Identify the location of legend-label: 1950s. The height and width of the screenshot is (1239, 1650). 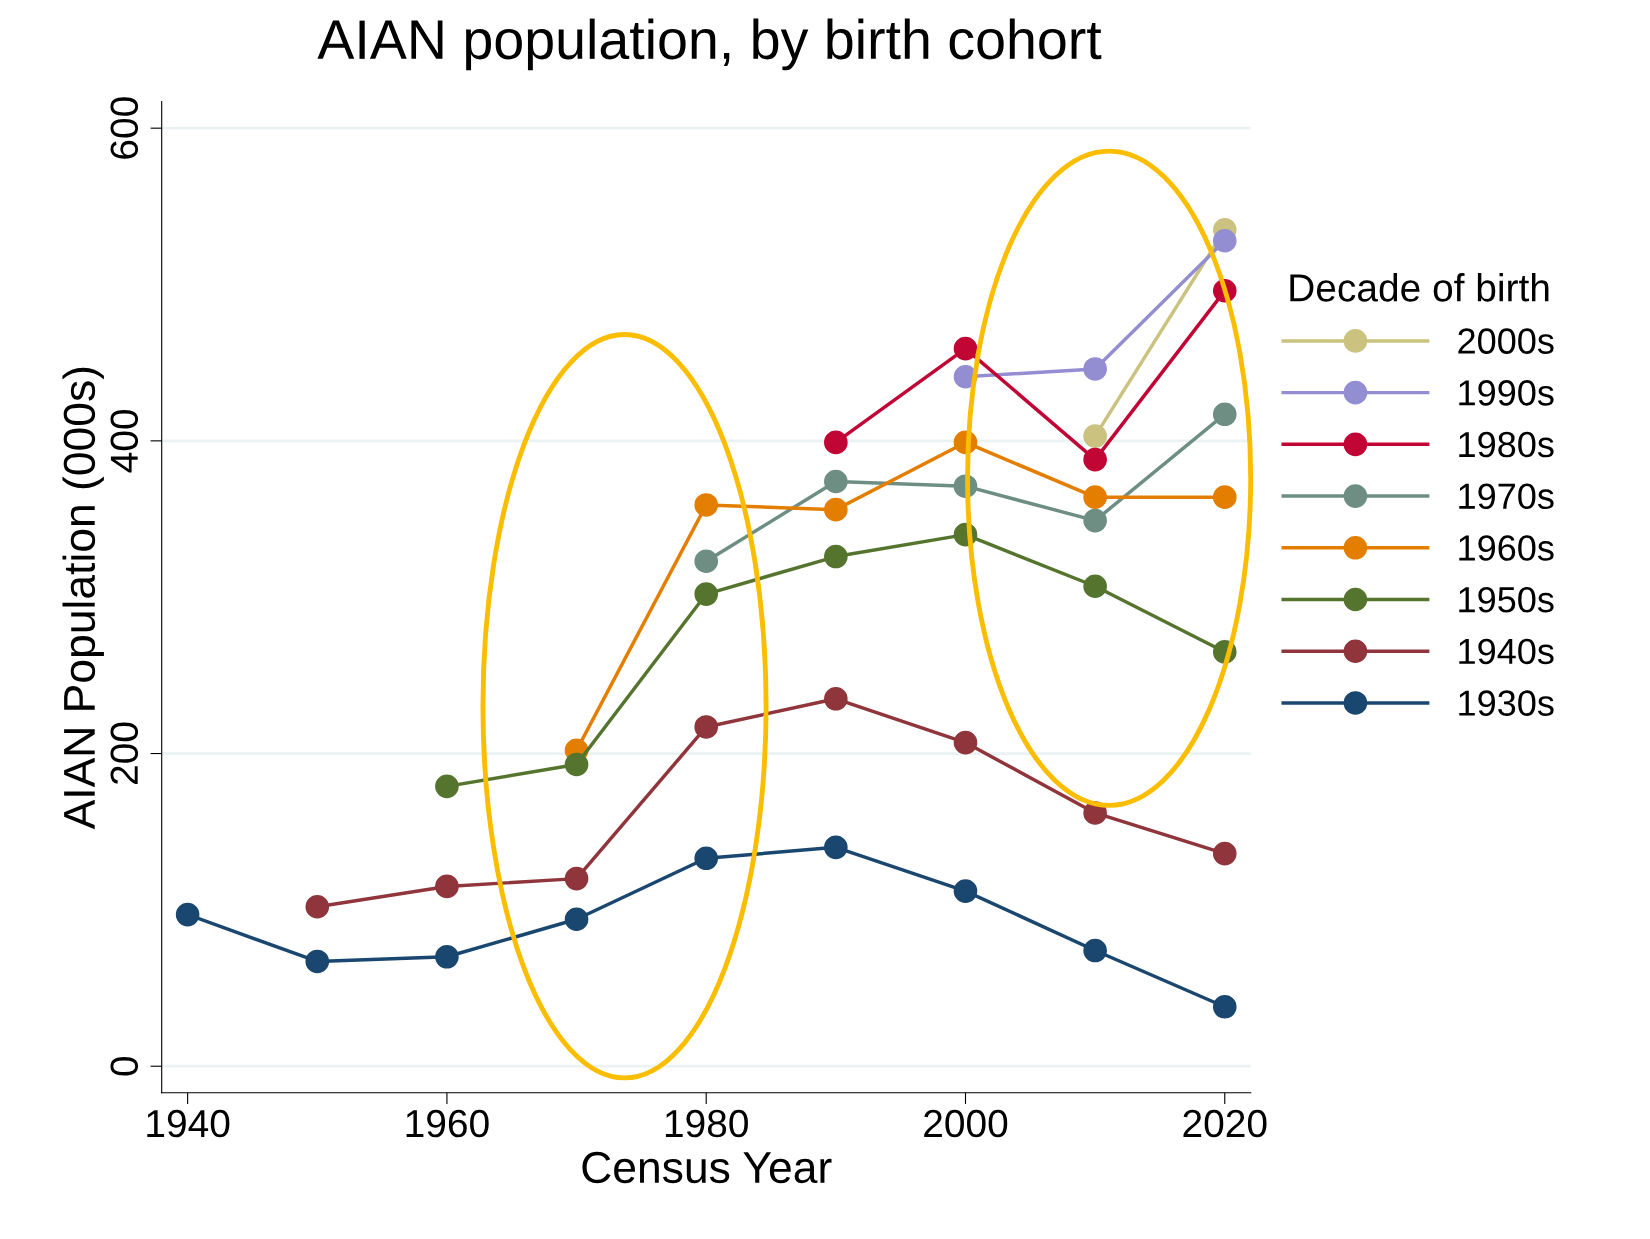
(1506, 599).